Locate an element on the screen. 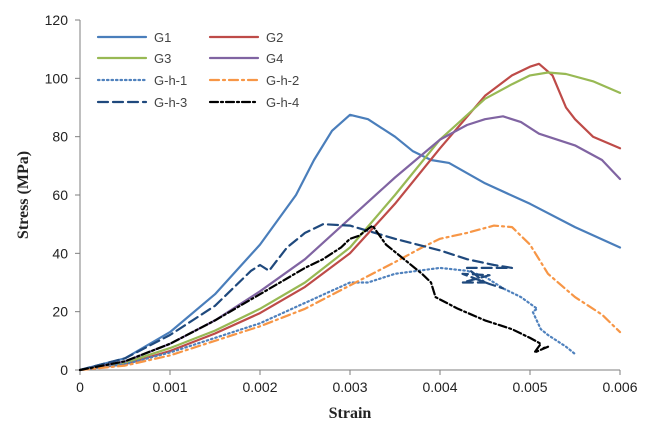 This screenshot has width=646, height=427. x-tick-label: 0.005 is located at coordinates (529, 387).